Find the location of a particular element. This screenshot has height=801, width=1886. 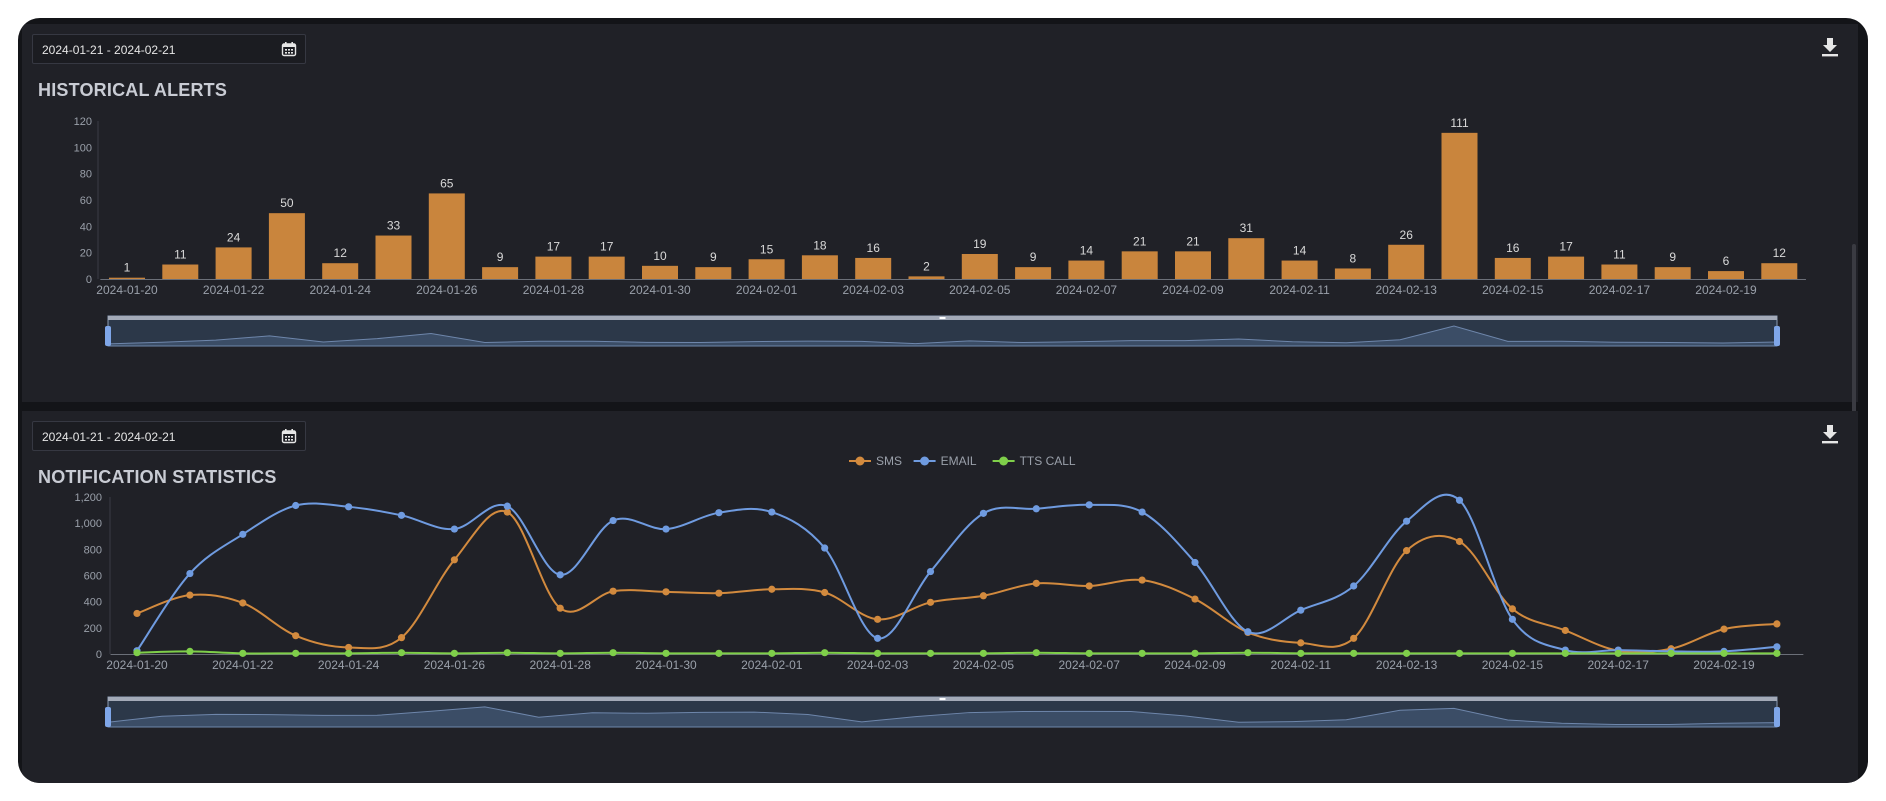

bar-data-label: 12 is located at coordinates (1780, 253).